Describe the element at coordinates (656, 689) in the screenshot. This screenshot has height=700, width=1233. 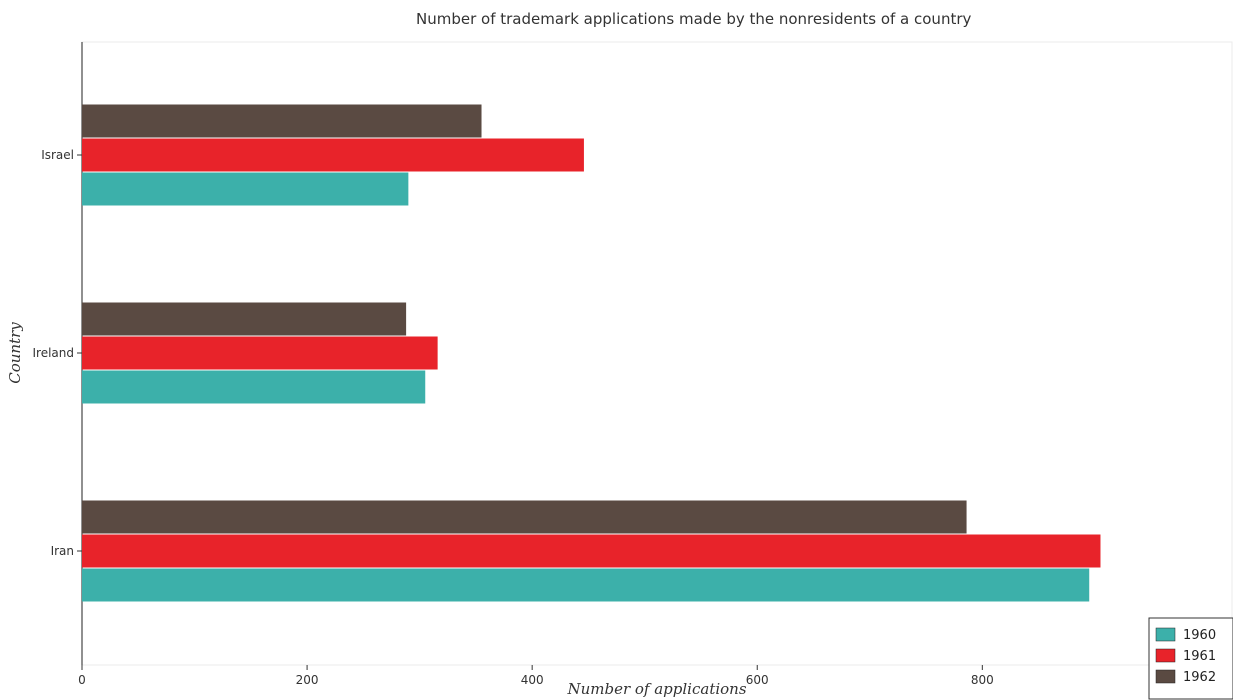
I see `x-axis-title: Number of applications` at that location.